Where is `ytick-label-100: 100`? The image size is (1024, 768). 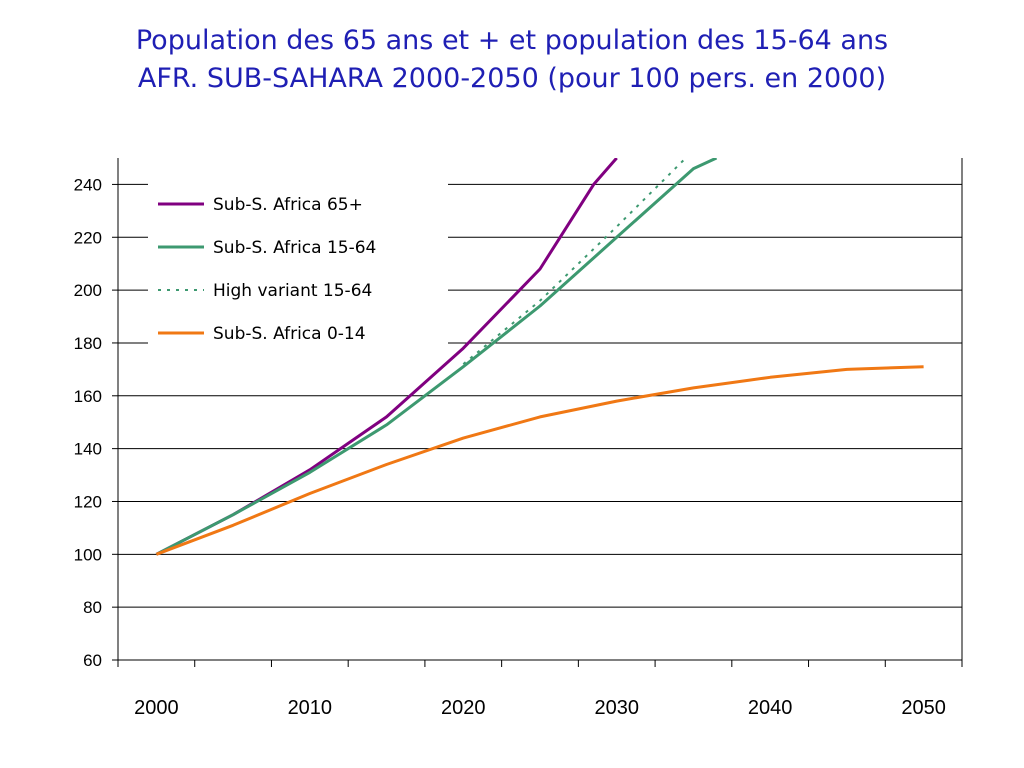
ytick-label-100: 100 is located at coordinates (88, 554).